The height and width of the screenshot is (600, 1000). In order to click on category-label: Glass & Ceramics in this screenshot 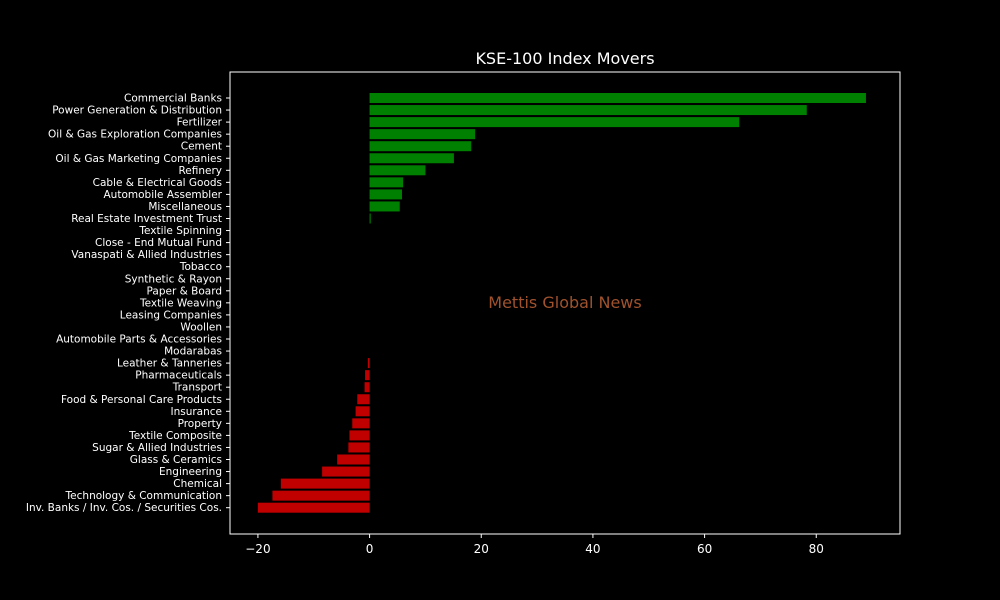, I will do `click(176, 460)`.